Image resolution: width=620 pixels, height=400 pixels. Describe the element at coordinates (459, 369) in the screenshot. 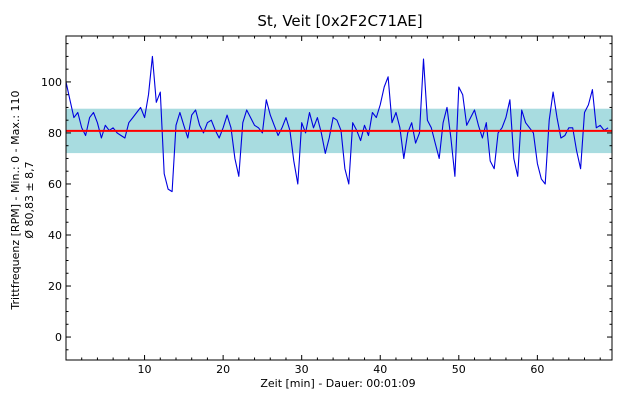

I see `x-tick-label: 50` at that location.